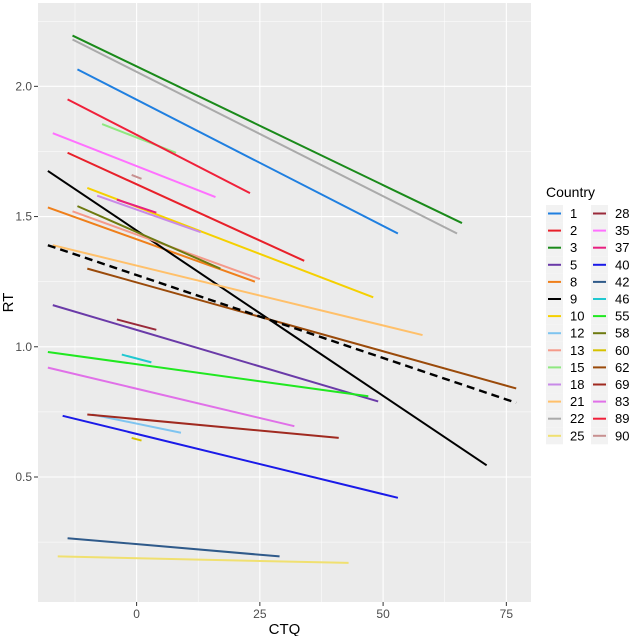 The height and width of the screenshot is (636, 633). Describe the element at coordinates (577, 367) in the screenshot. I see `legend-label-15: 15` at that location.